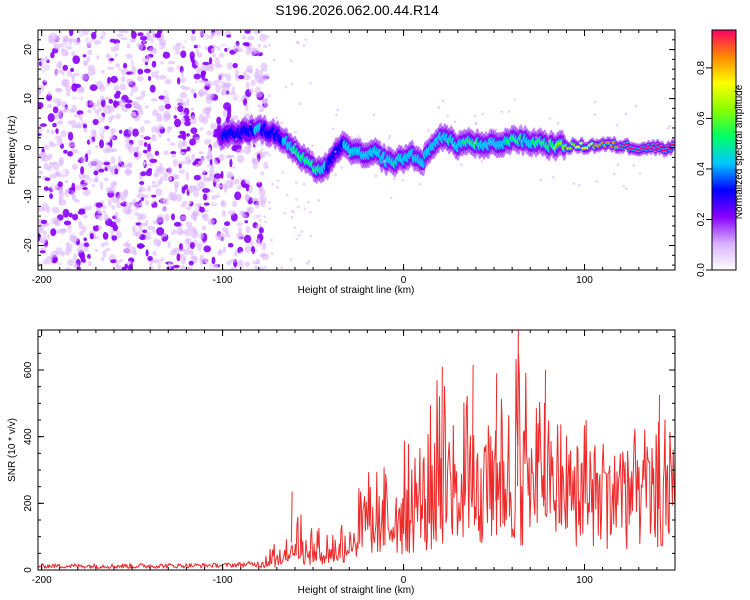 Image resolution: width=750 pixels, height=600 pixels. What do you see at coordinates (704, 169) in the screenshot?
I see `colorbar-ticks: 0.0 0.2 0.4 0.6 0.8` at bounding box center [704, 169].